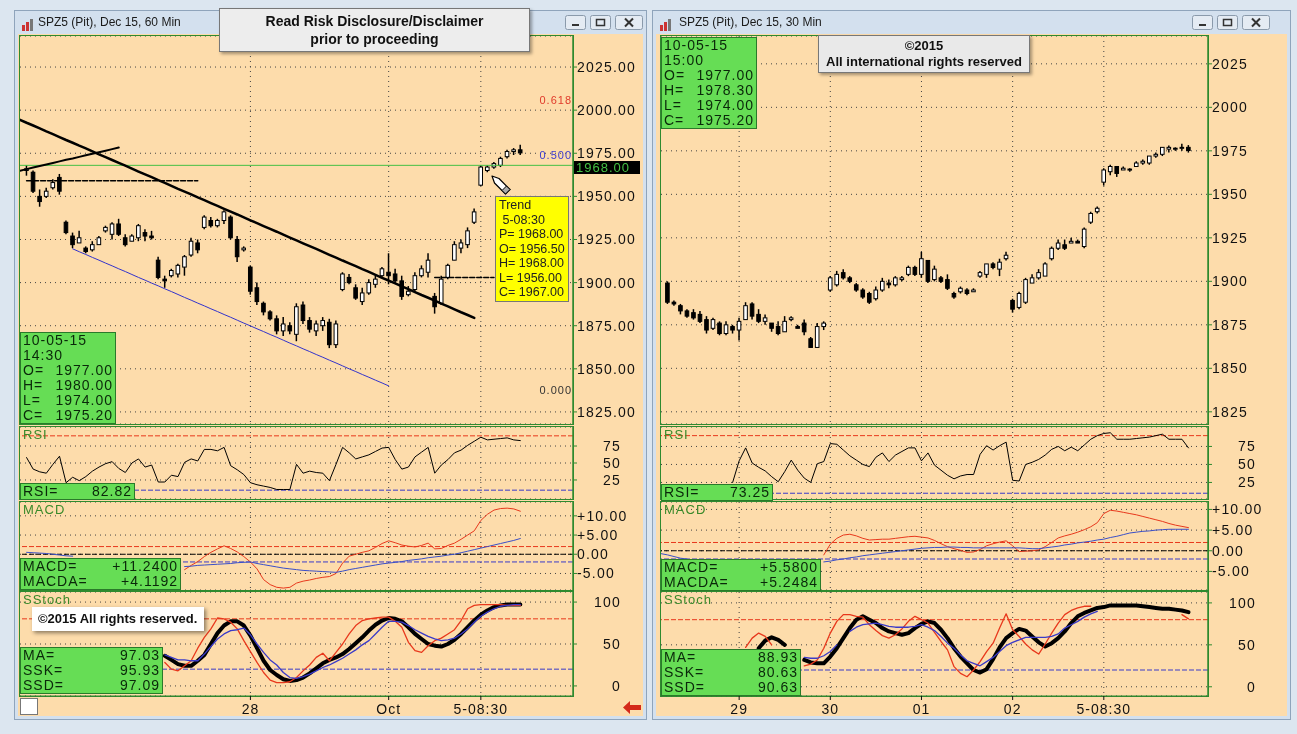 This screenshot has height=734, width=1297. What do you see at coordinates (1230, 237) in the screenshot?
I see `y-tick-label: 1925` at bounding box center [1230, 237].